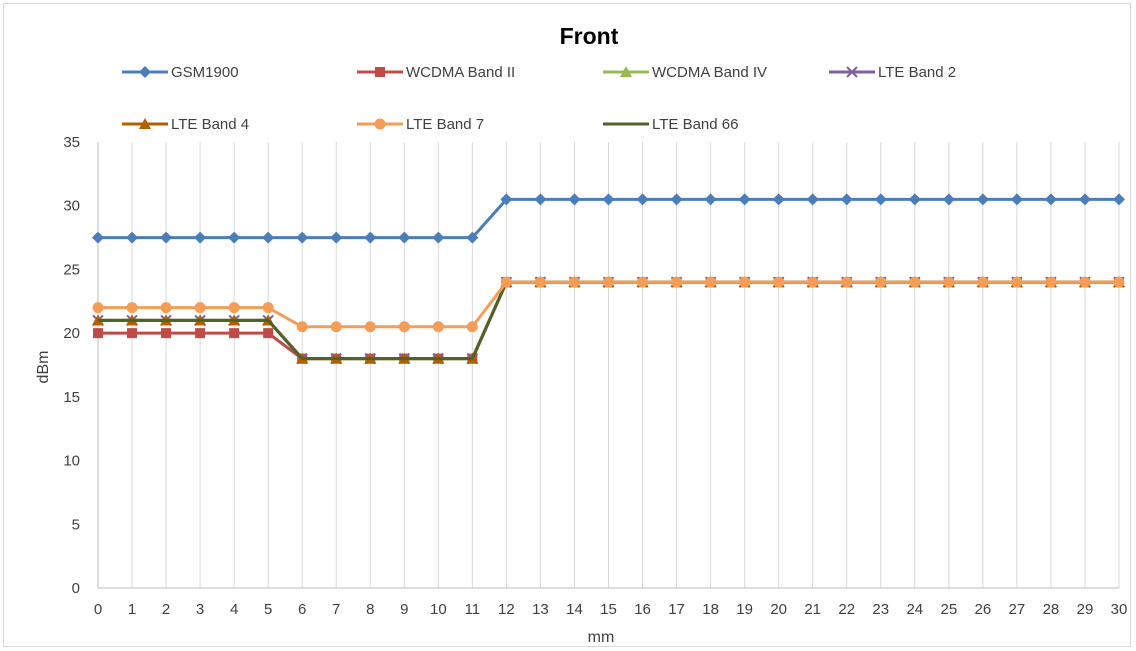  I want to click on y-tick-label: 5, so click(76, 524).